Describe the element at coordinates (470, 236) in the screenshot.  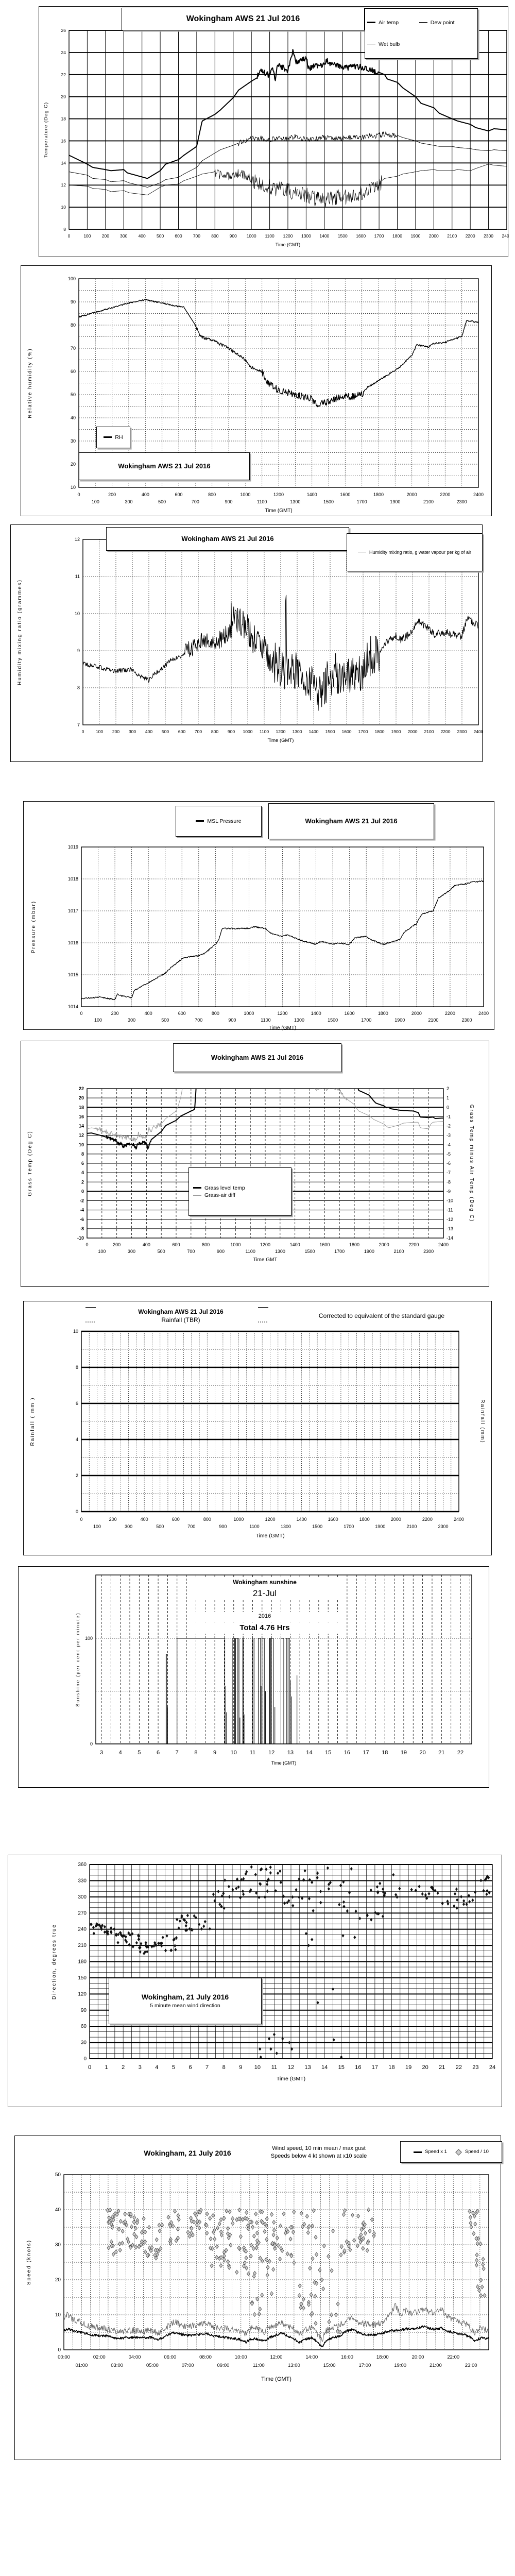
I see `x-tick-label: 2200` at that location.